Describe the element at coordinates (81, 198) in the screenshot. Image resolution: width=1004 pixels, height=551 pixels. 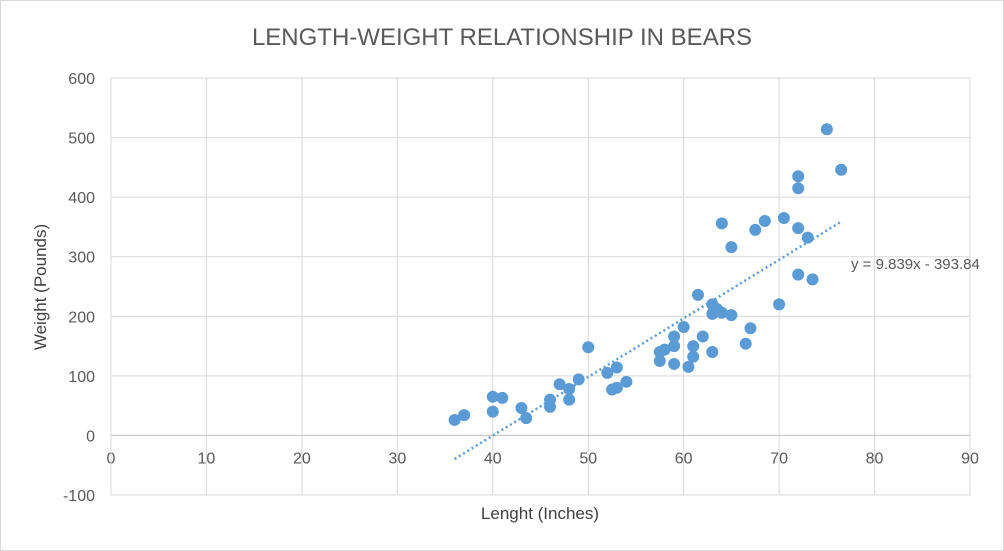
I see `y-tick-label: 400` at that location.